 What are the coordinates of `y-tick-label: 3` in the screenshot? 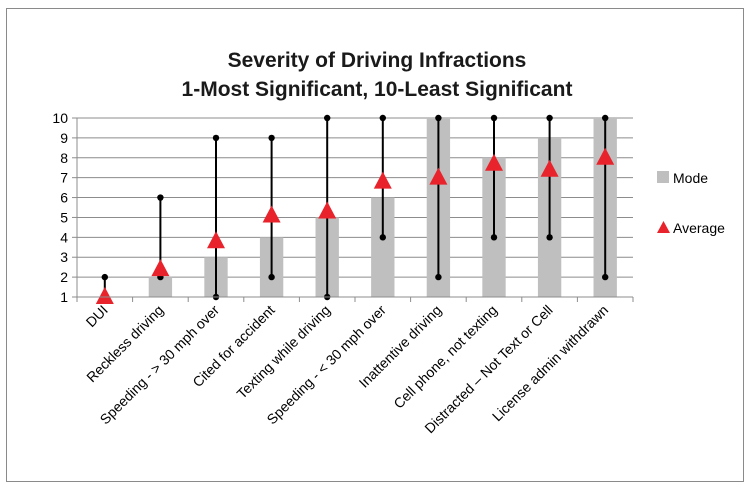 It's located at (64, 257).